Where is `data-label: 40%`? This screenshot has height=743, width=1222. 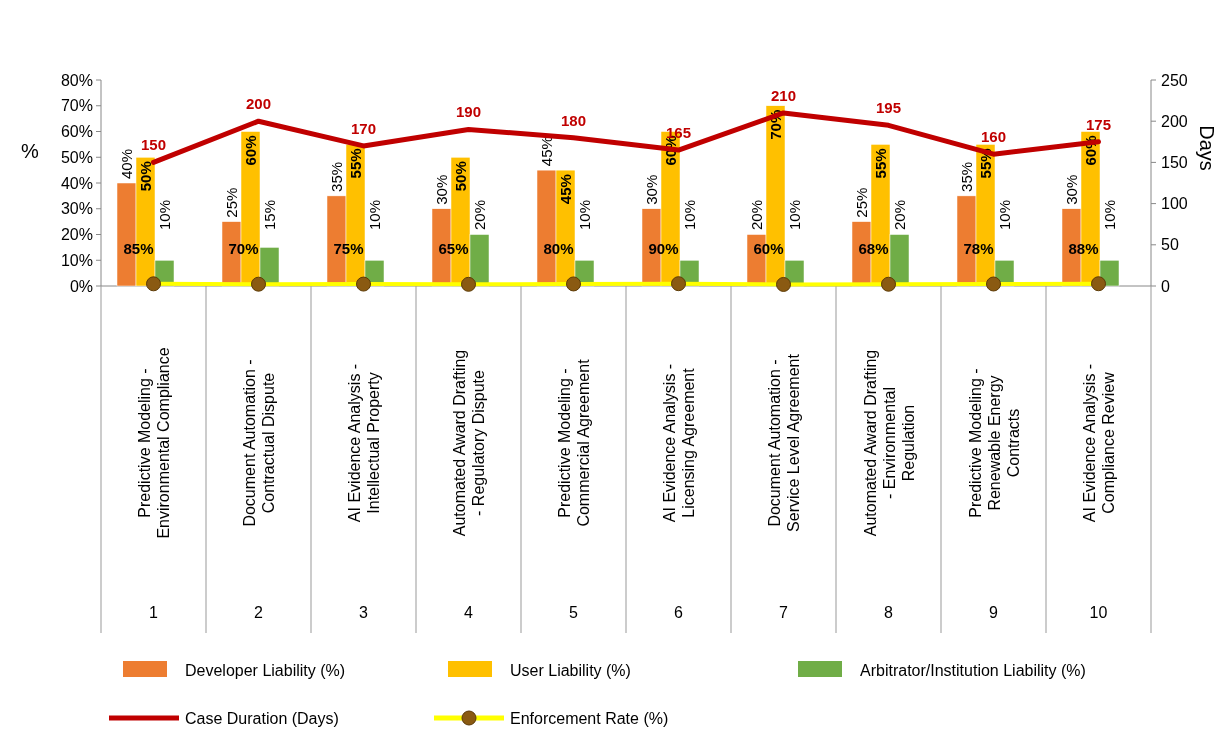
data-label: 40% is located at coordinates (126, 163).